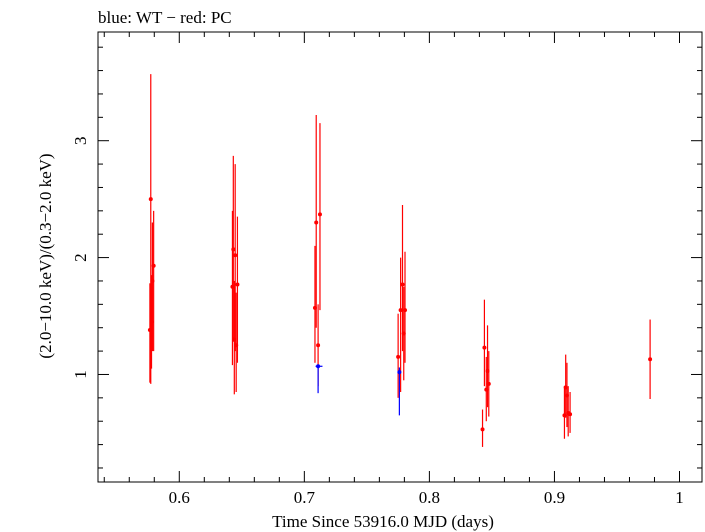 This screenshot has width=705, height=532. What do you see at coordinates (554, 497) in the screenshot?
I see `x-tick-label: 0.9` at bounding box center [554, 497].